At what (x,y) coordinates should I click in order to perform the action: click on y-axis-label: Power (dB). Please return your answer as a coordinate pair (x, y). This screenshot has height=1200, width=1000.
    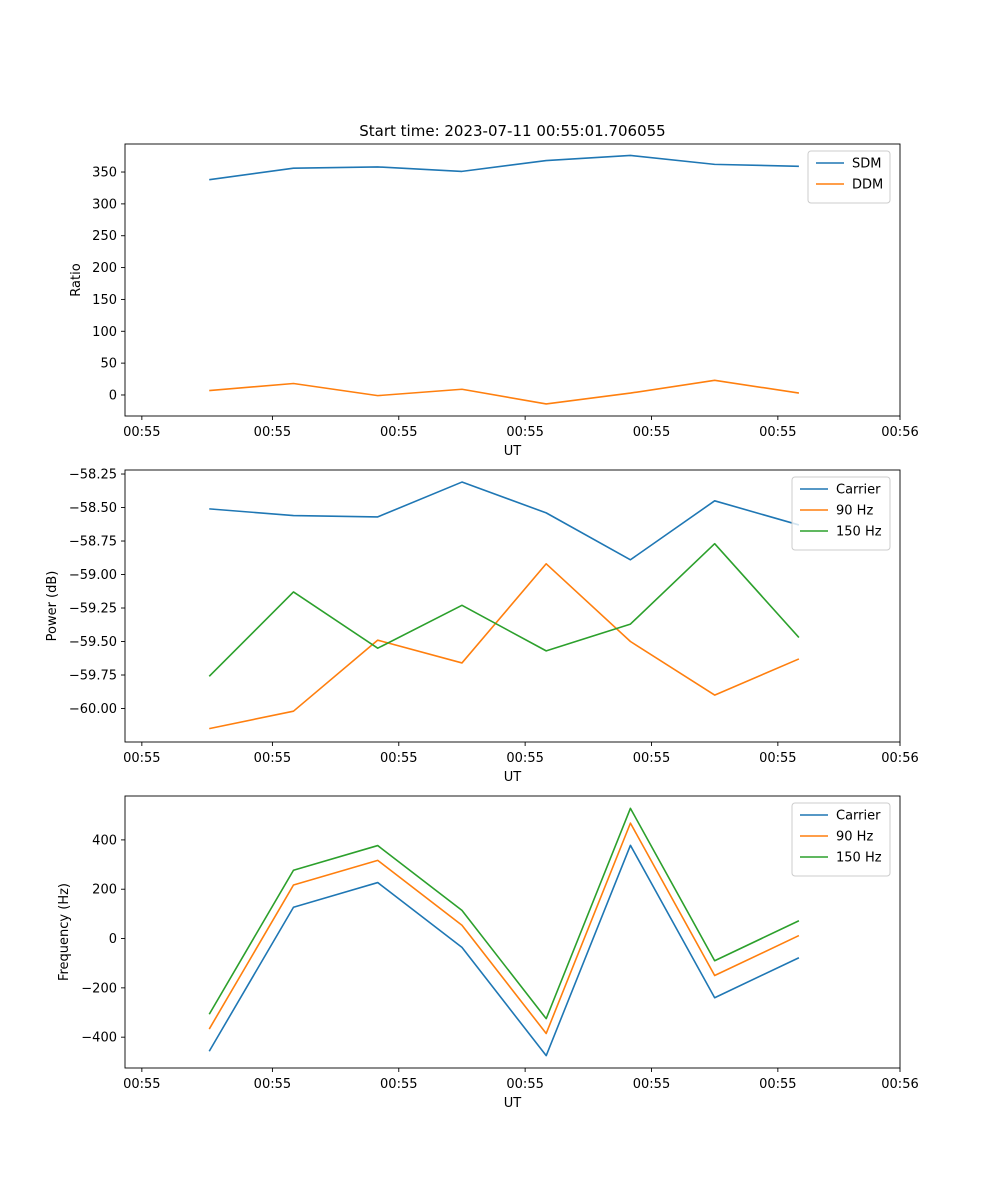
    Looking at the image, I should click on (52, 606).